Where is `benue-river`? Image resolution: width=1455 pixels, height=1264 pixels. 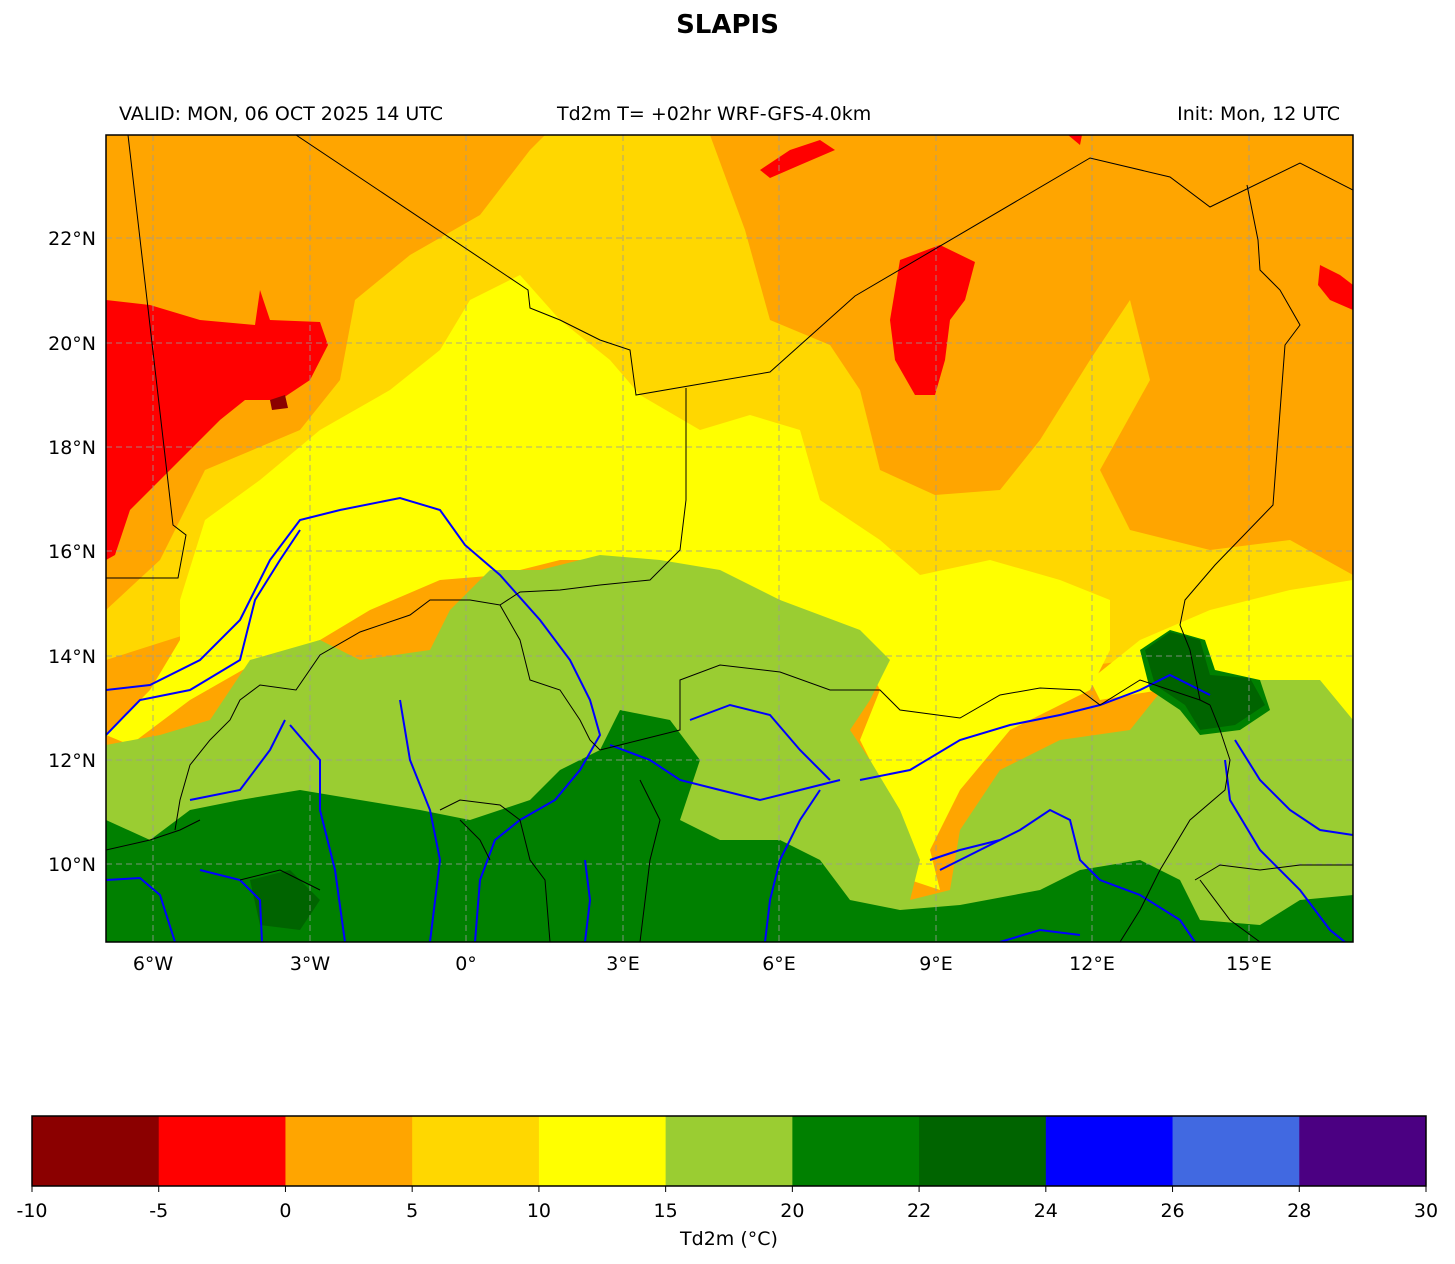
benue-river is located at coordinates (725, 773).